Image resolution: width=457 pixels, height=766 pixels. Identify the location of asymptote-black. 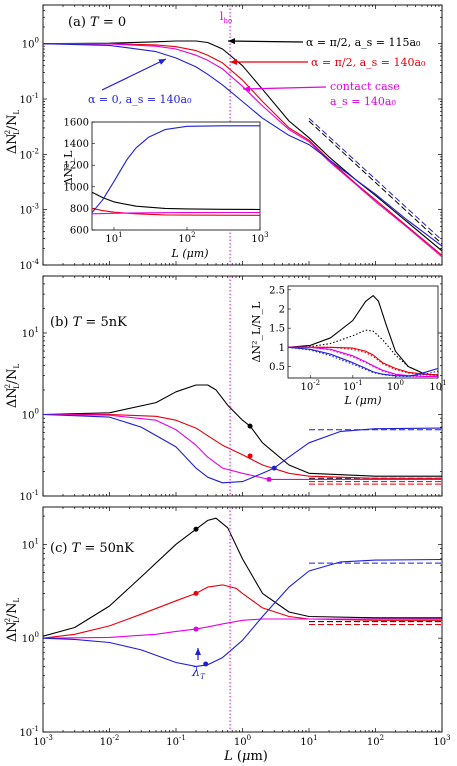
(375, 182).